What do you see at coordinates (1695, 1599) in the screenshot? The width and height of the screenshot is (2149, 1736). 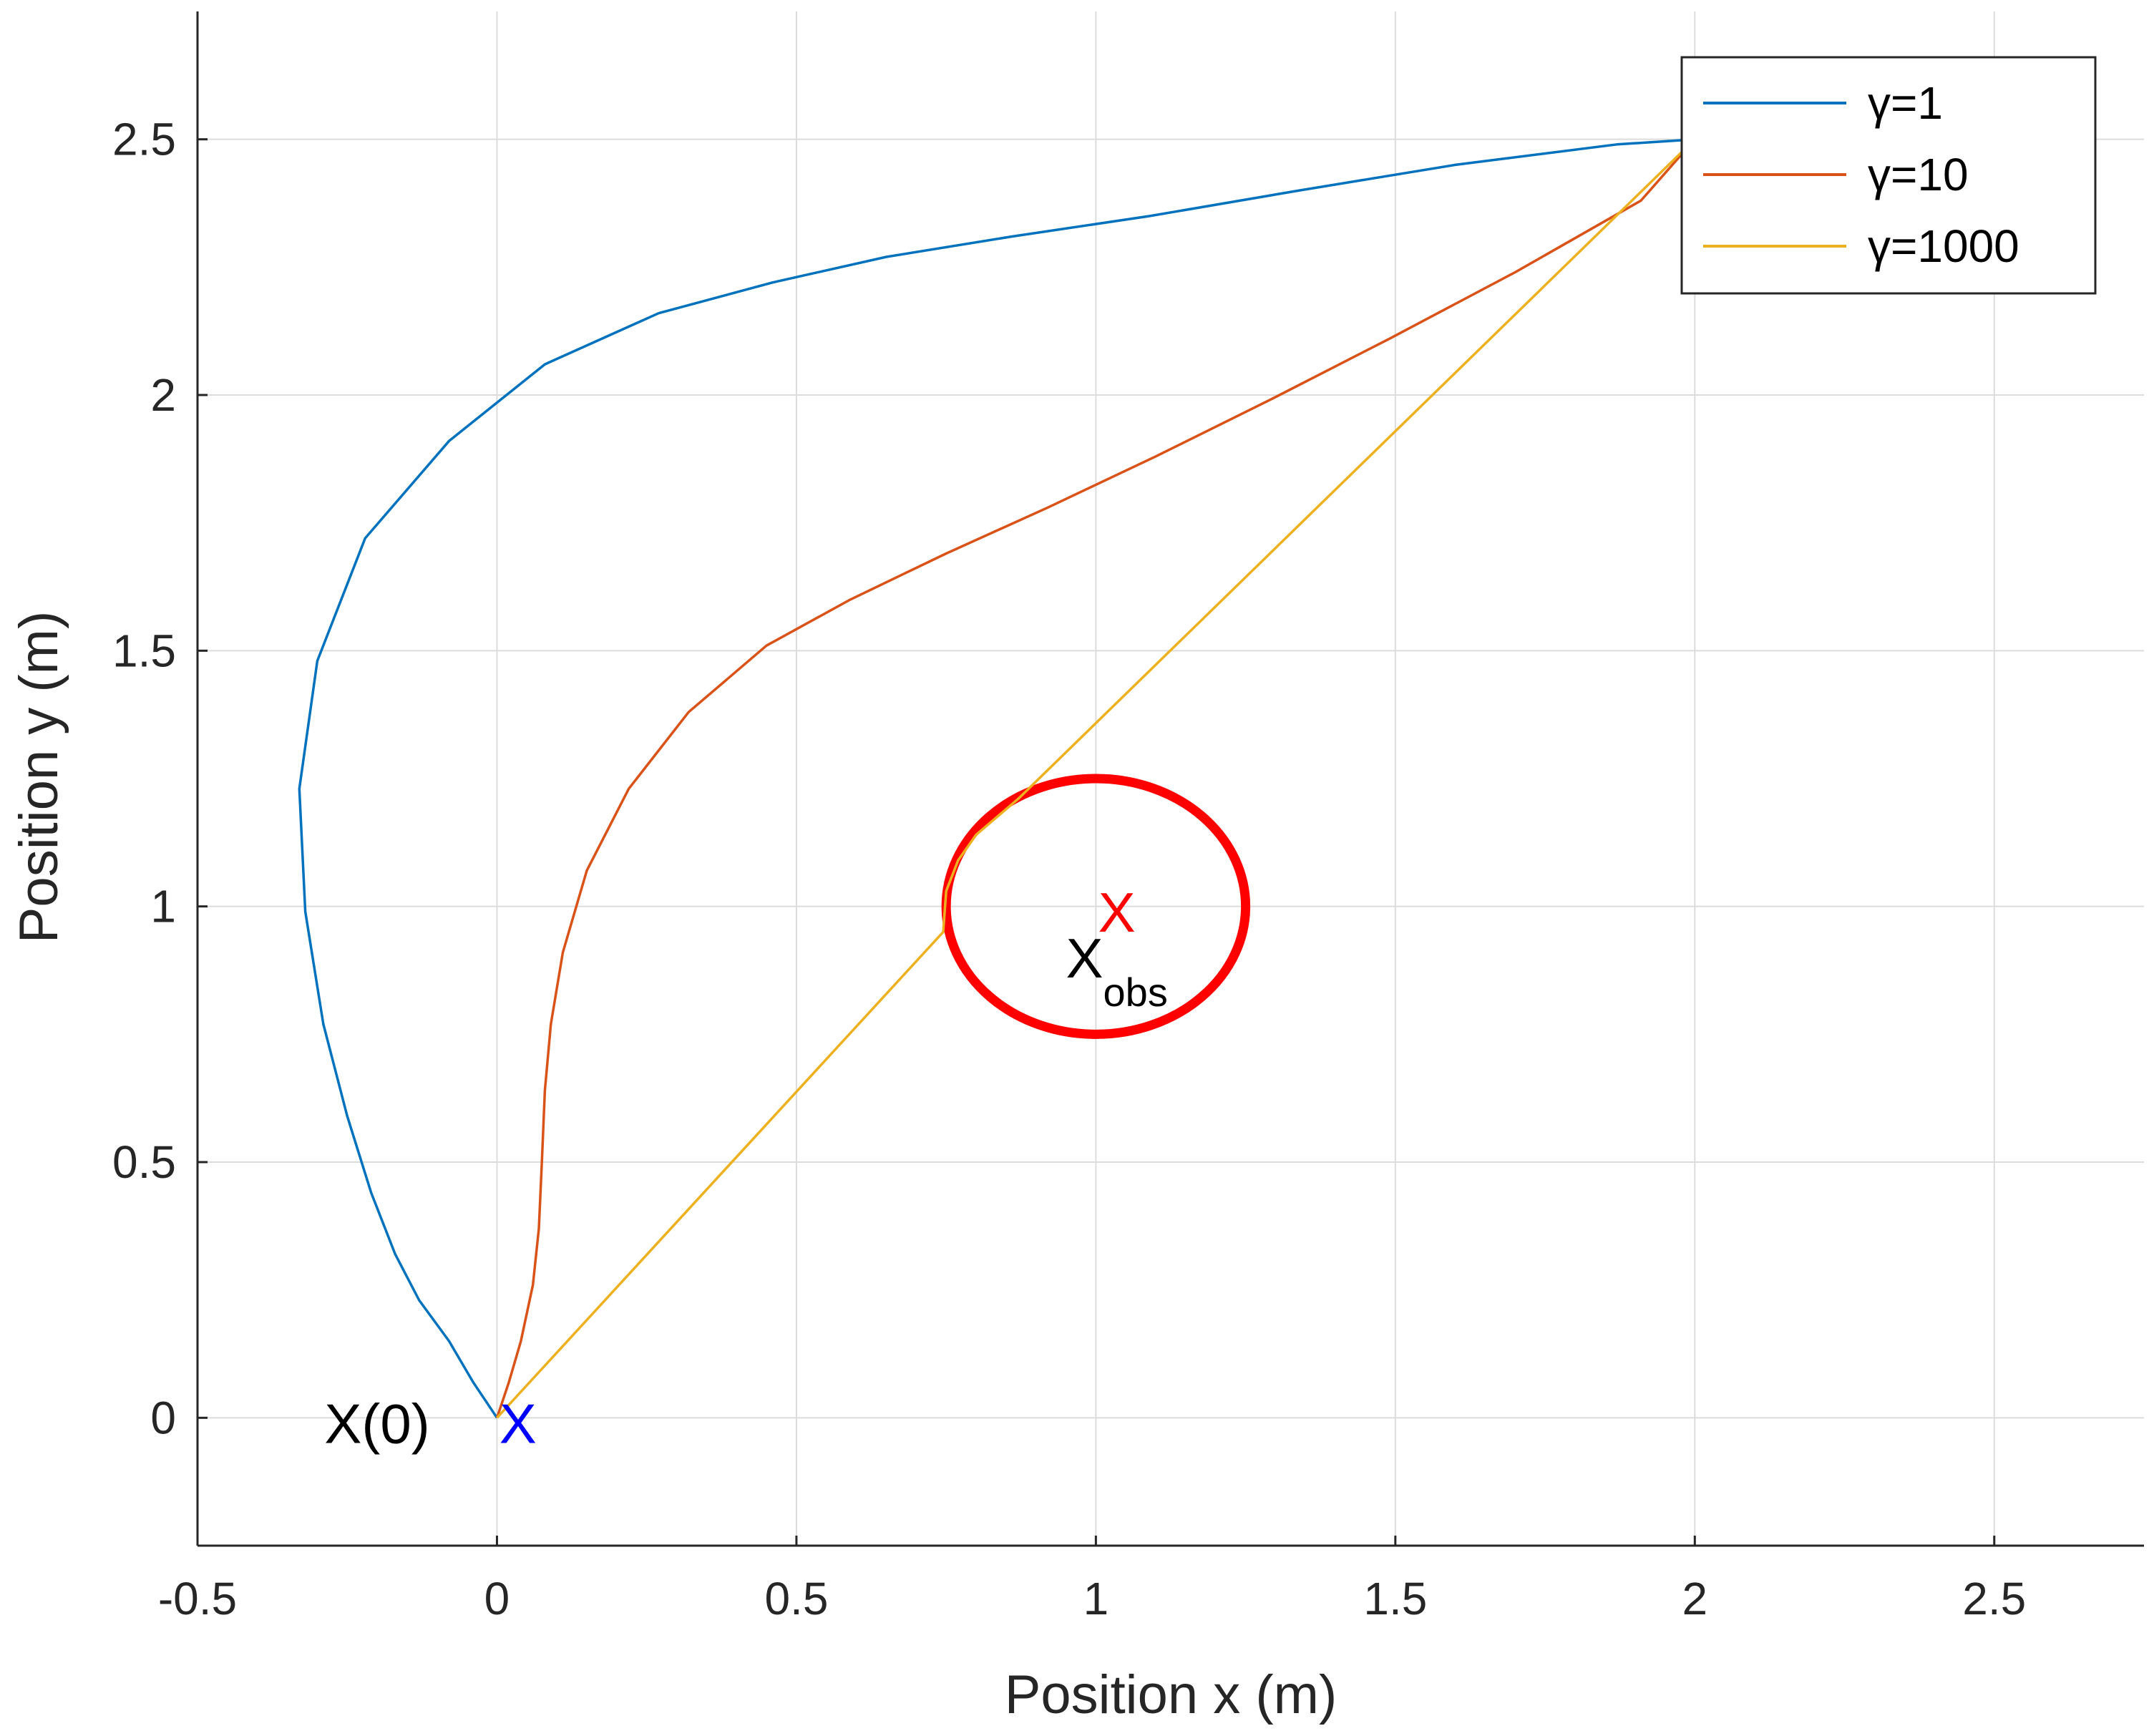 I see `x-tick-label: 2` at bounding box center [1695, 1599].